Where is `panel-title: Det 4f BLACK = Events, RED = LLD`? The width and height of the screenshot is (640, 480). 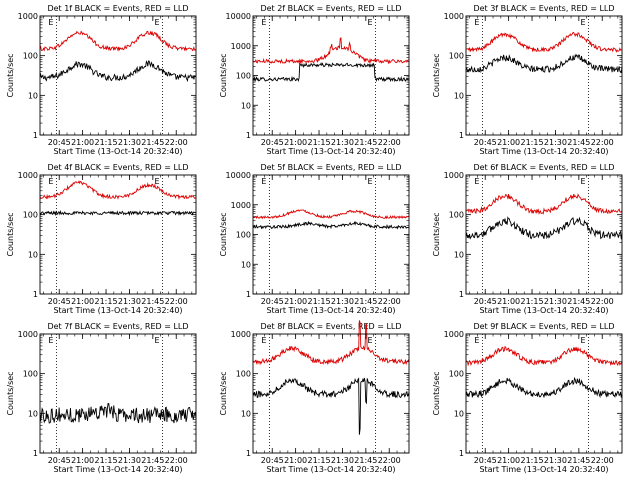
panel-title: Det 4f BLACK = Events, RED = LLD is located at coordinates (117, 167).